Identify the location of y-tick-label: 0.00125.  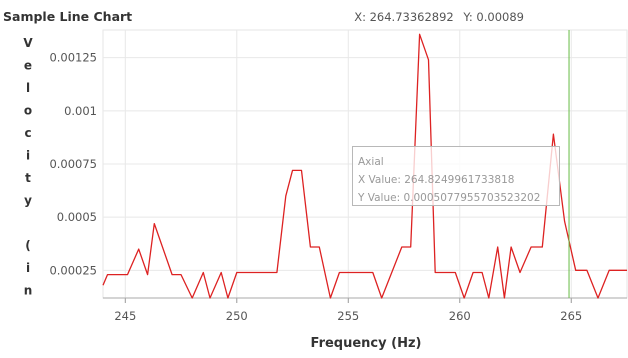
(73, 58).